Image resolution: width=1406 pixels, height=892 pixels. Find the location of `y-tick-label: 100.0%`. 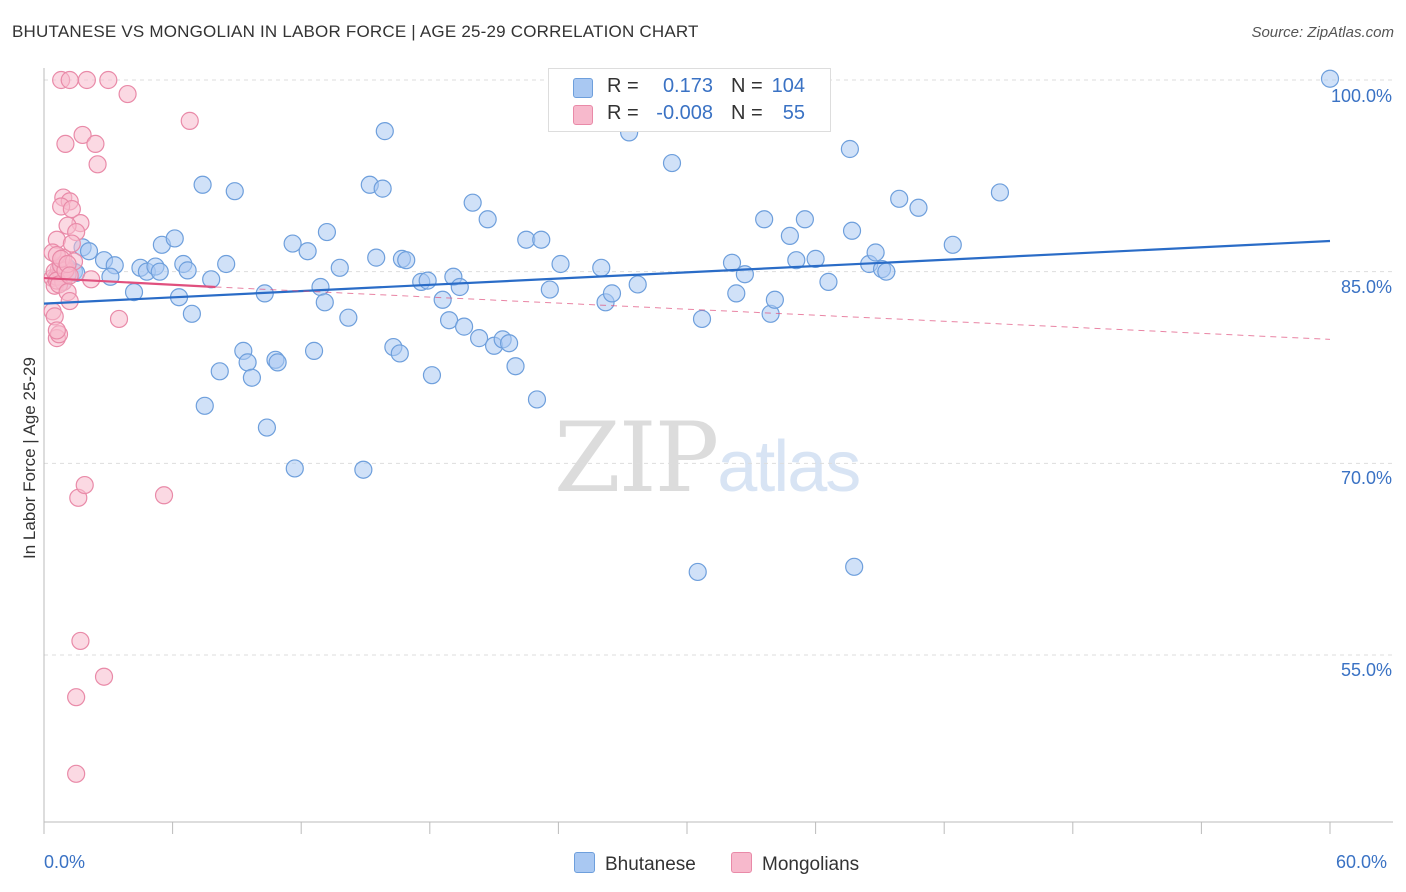

y-tick-label: 100.0% is located at coordinates (1361, 96).